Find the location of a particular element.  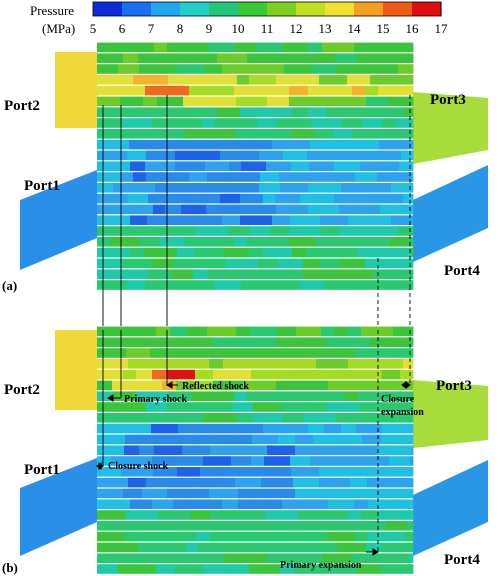

closure-expansion-label-2: expansion is located at coordinates (402, 412).